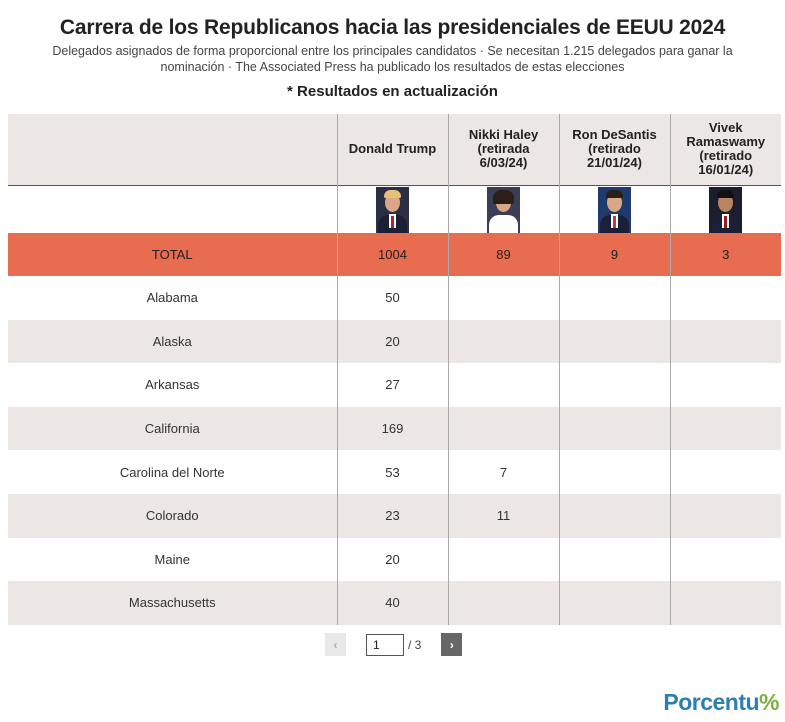 The image size is (785, 722). I want to click on total-trump: 1004, so click(392, 254).